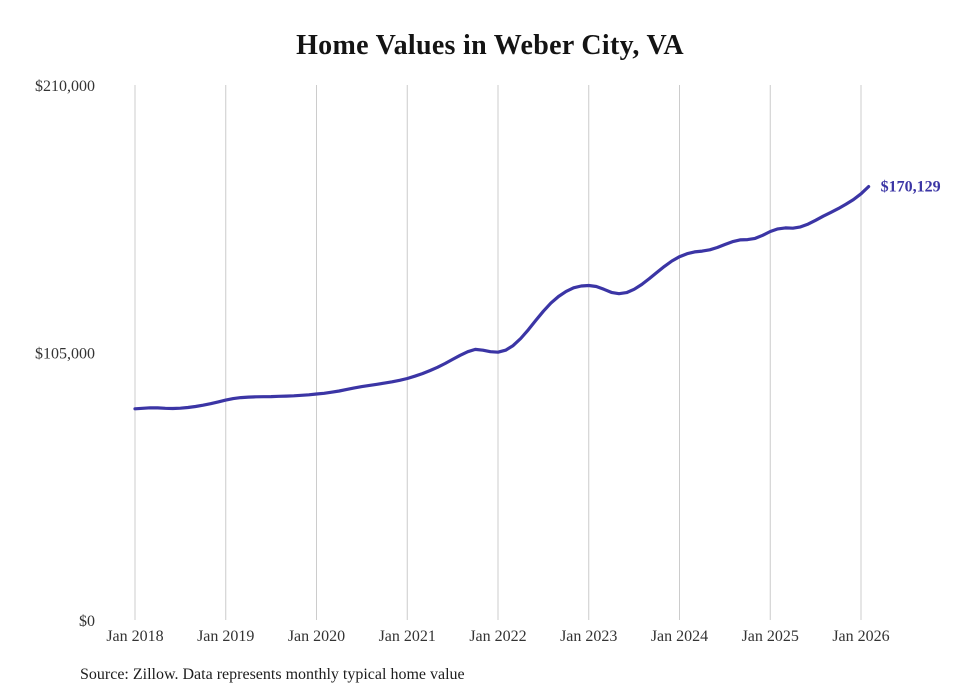 The width and height of the screenshot is (980, 699). I want to click on x-axis-label: Jan 2022, so click(497, 636).